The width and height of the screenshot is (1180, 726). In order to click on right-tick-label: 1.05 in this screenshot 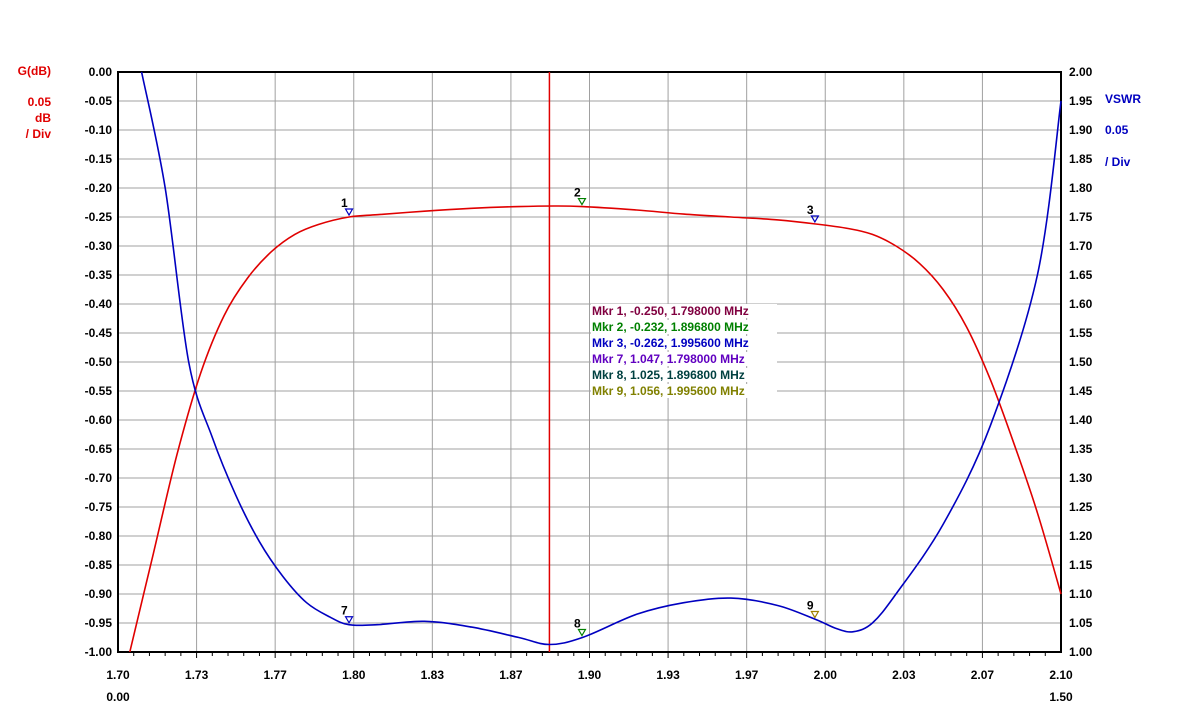, I will do `click(1081, 623)`.